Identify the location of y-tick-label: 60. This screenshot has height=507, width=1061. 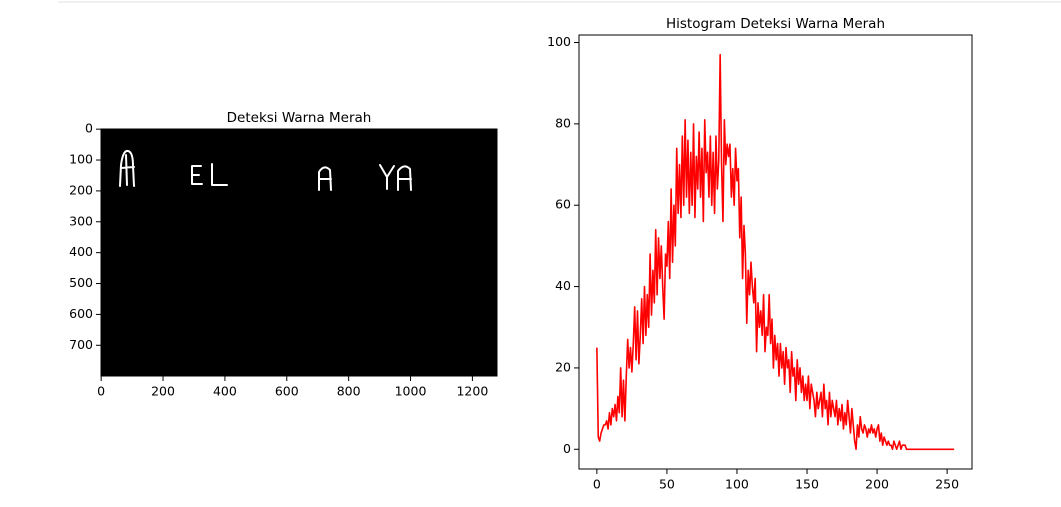
(563, 204).